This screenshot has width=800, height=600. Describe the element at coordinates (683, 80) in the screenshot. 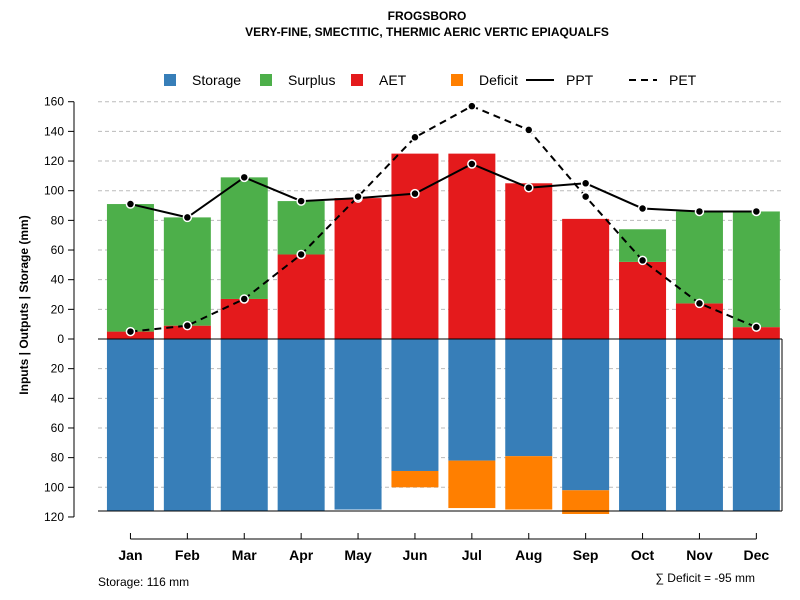

I see `legend-label-pet: PET` at that location.